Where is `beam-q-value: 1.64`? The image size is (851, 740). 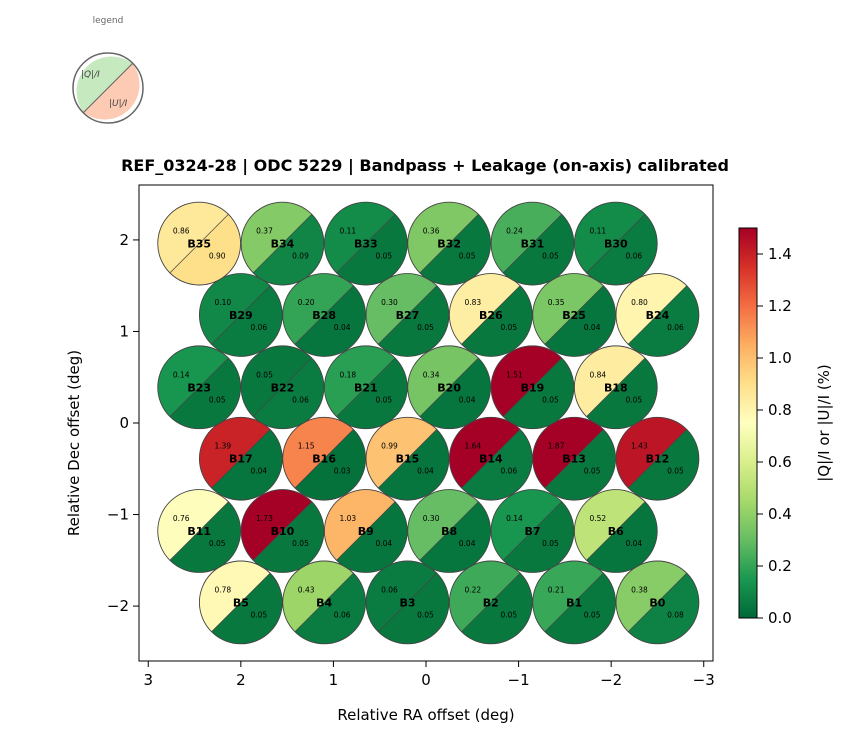 beam-q-value: 1.64 is located at coordinates (472, 446).